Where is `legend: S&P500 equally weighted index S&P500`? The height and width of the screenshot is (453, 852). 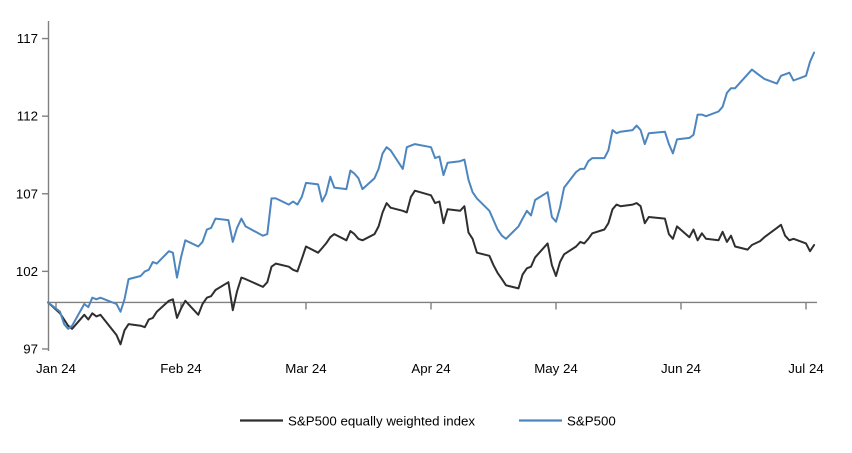 legend: S&P500 equally weighted index S&P500 is located at coordinates (428, 421).